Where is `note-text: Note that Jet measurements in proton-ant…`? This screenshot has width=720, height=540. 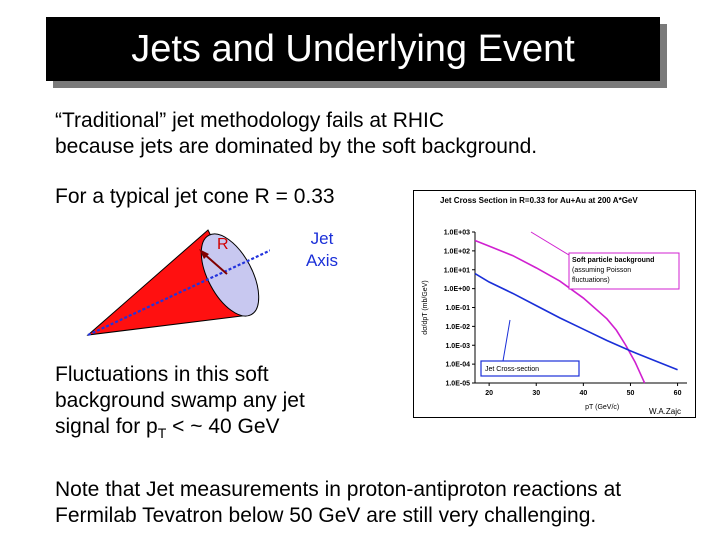
note-text: Note that Jet measurements in proton-ant… is located at coordinates (338, 503).